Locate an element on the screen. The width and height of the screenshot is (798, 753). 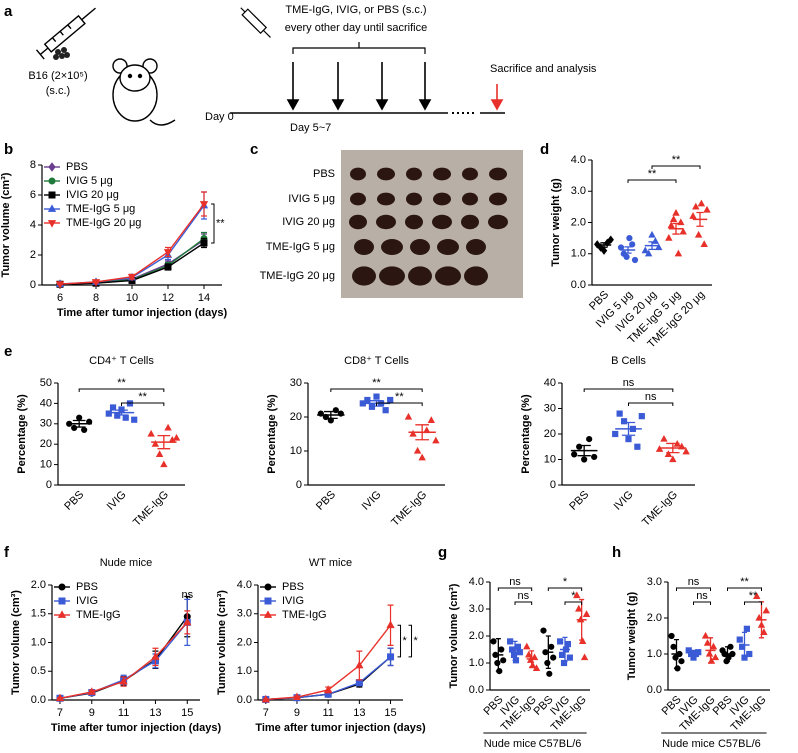
x-axis-label: Time after tumor injection (days) is located at coordinates (136, 728).